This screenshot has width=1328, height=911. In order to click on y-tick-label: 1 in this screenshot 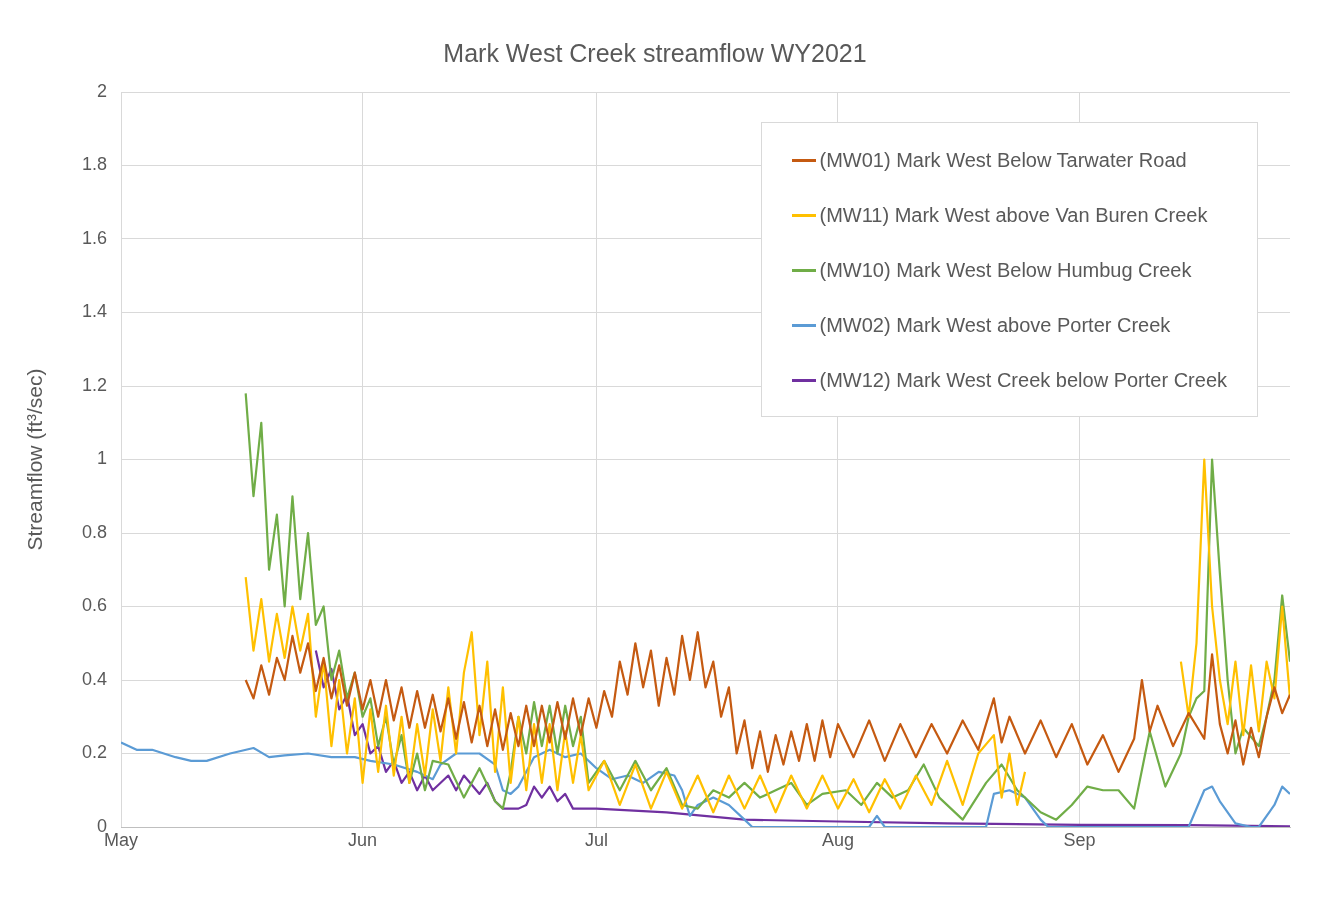, I will do `click(101, 458)`.